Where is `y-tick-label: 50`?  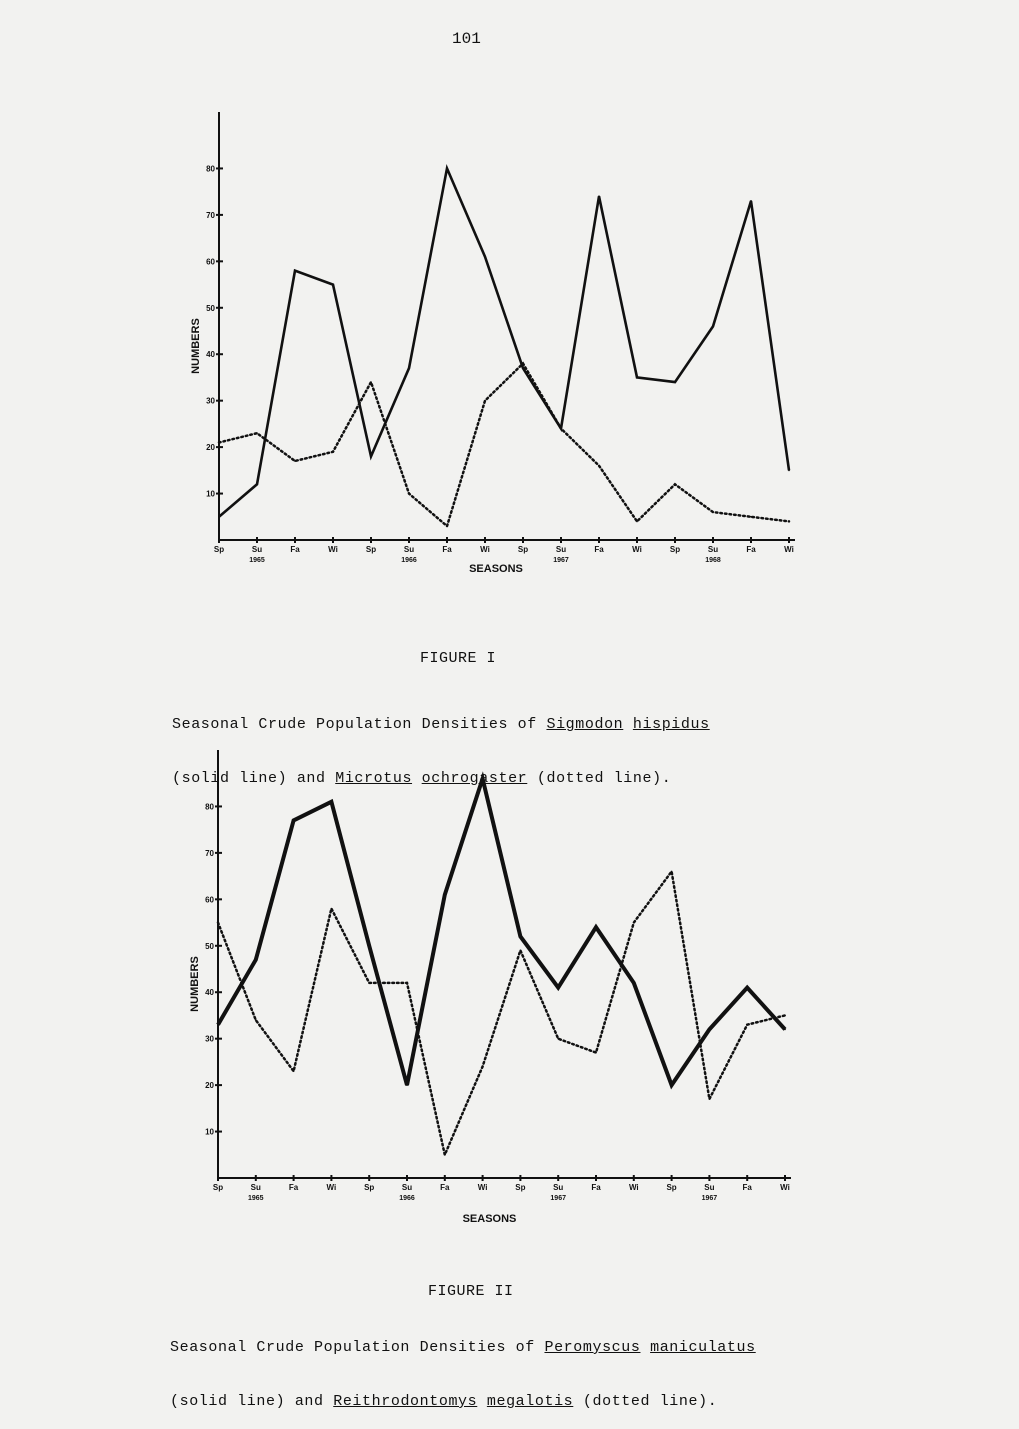
y-tick-label: 50 is located at coordinates (210, 308).